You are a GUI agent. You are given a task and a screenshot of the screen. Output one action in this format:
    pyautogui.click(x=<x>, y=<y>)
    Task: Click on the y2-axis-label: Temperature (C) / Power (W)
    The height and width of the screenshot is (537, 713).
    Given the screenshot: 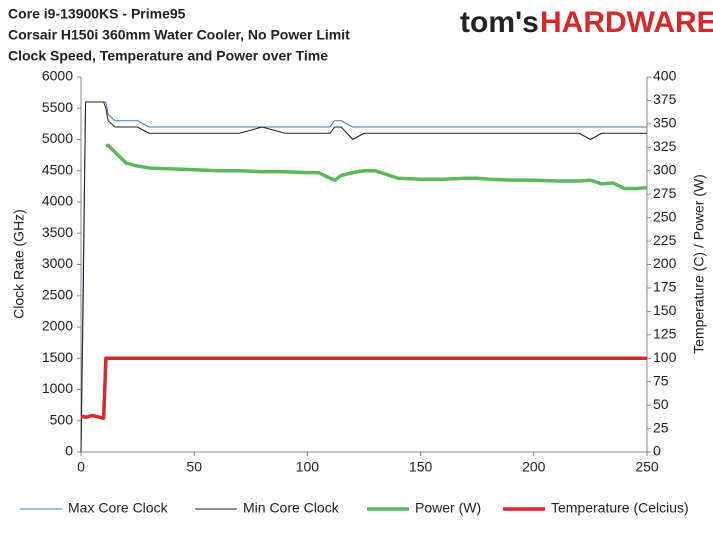 What is the action you would take?
    pyautogui.click(x=699, y=264)
    